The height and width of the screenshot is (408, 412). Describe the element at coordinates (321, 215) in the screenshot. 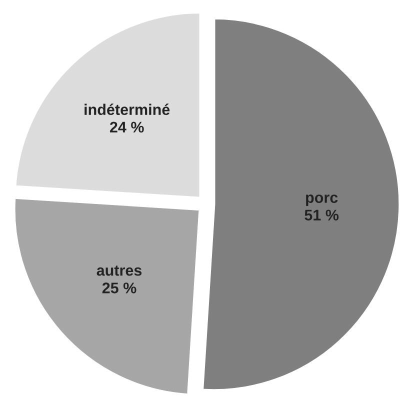

I see `data-label: 51 %` at that location.